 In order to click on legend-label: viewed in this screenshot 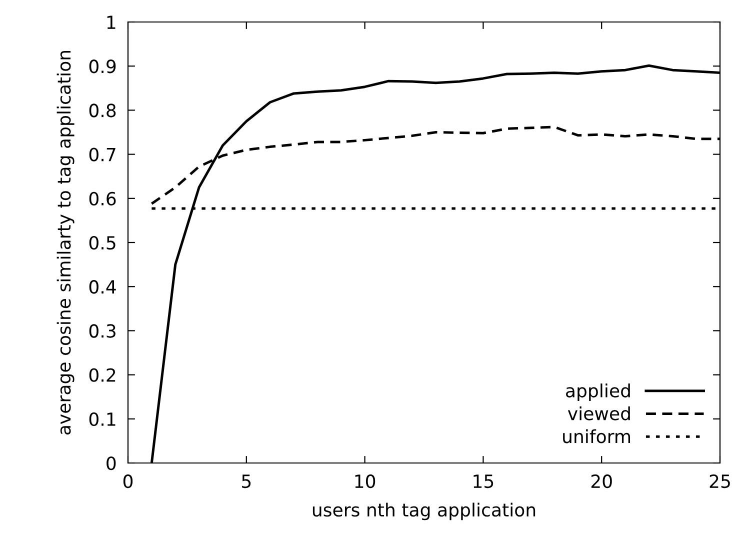, I will do `click(599, 413)`.